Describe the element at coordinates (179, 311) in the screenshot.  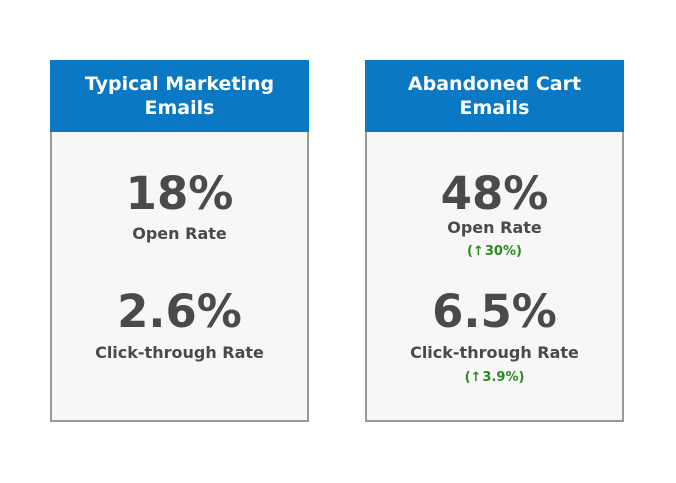
I see `click-through-rate-value: 2.6%` at that location.